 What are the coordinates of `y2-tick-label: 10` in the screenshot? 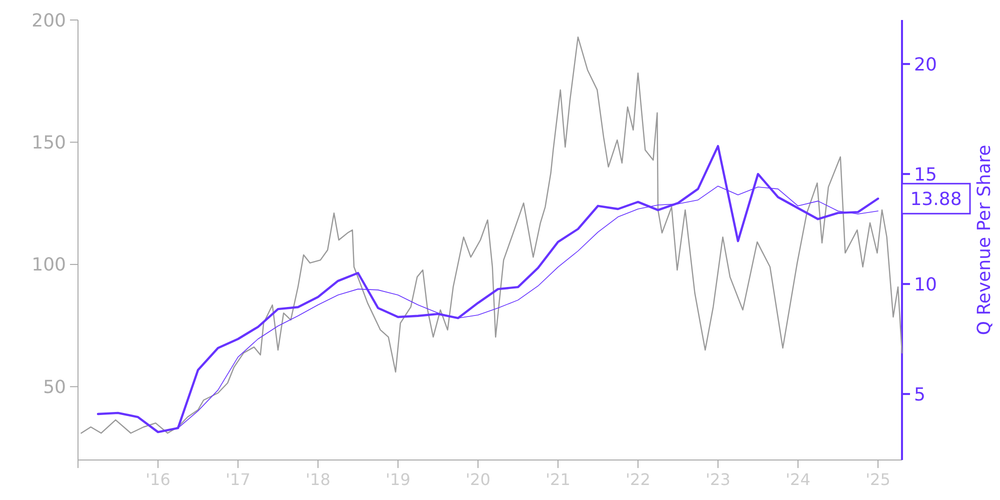 It's located at (925, 285).